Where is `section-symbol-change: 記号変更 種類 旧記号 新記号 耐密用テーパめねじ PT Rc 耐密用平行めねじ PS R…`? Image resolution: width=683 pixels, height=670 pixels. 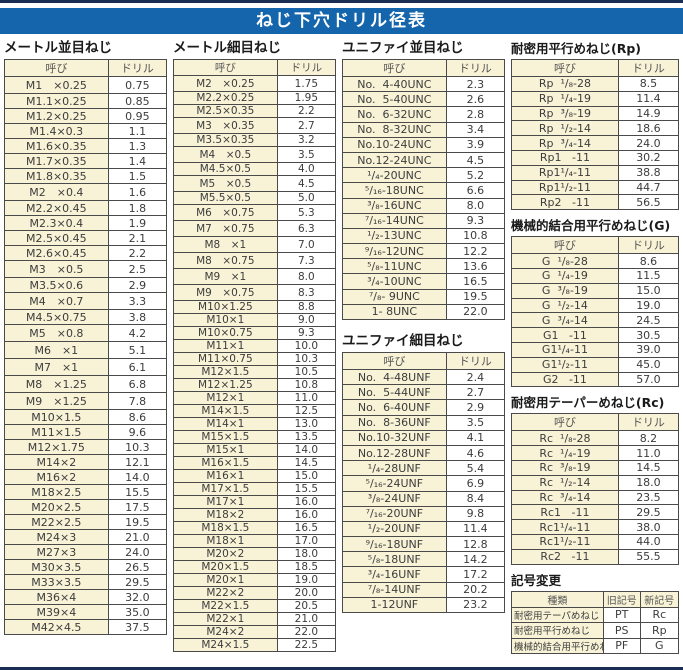 section-symbol-change: 記号変更 種類 旧記号 新記号 耐密用テーパめねじ PT Rc 耐密用平行めねじ PS R… is located at coordinates (595, 613).